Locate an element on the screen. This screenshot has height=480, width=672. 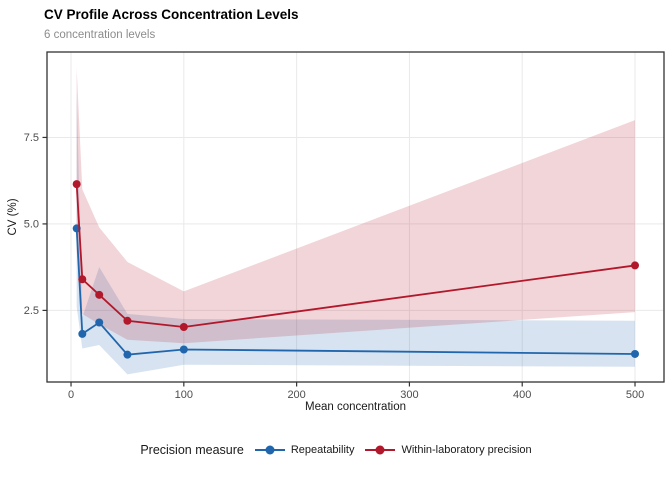
legend-title: Precision measure is located at coordinates (192, 450).